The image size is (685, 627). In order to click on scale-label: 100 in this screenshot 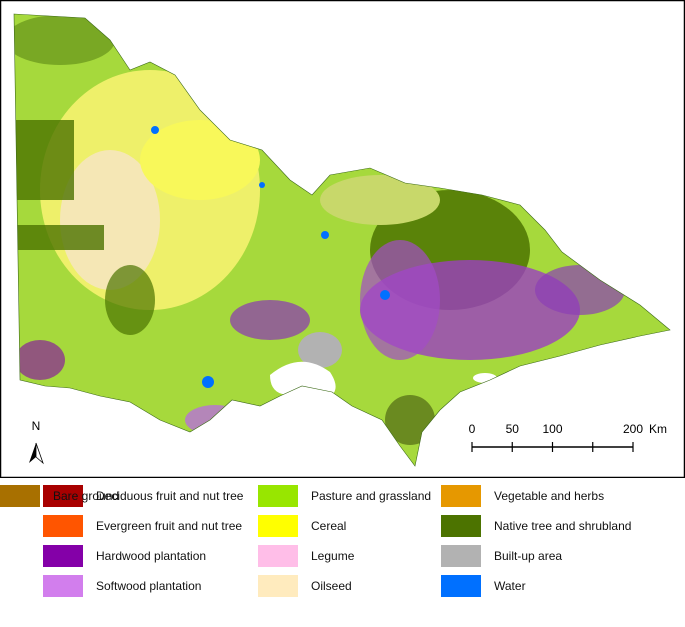, I will do `click(552, 429)`.